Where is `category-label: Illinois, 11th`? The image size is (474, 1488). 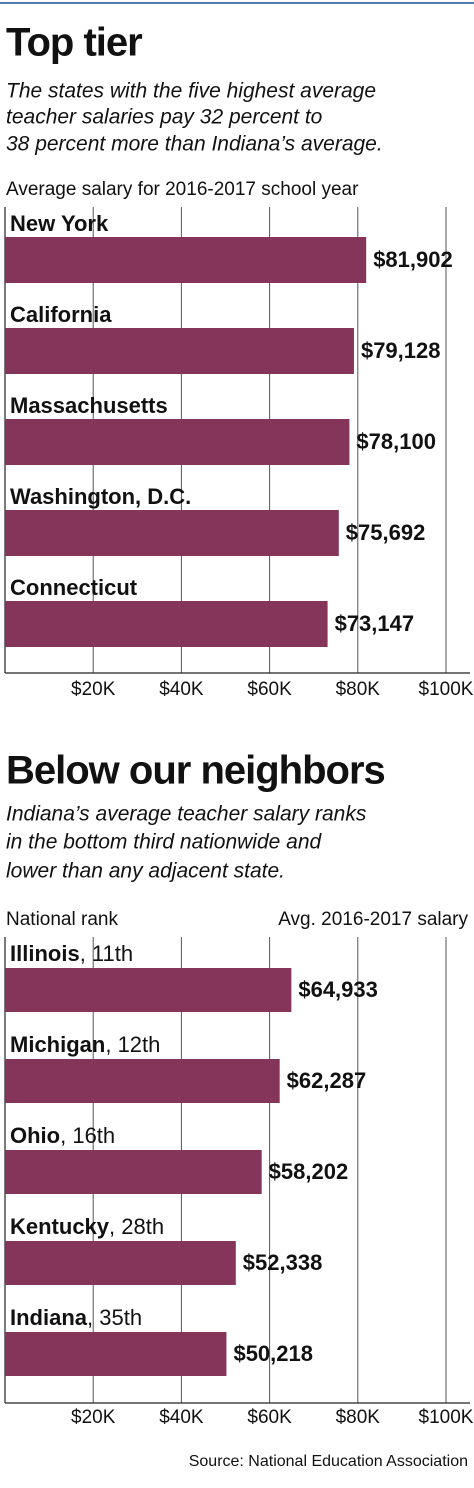 category-label: Illinois, 11th is located at coordinates (71, 953).